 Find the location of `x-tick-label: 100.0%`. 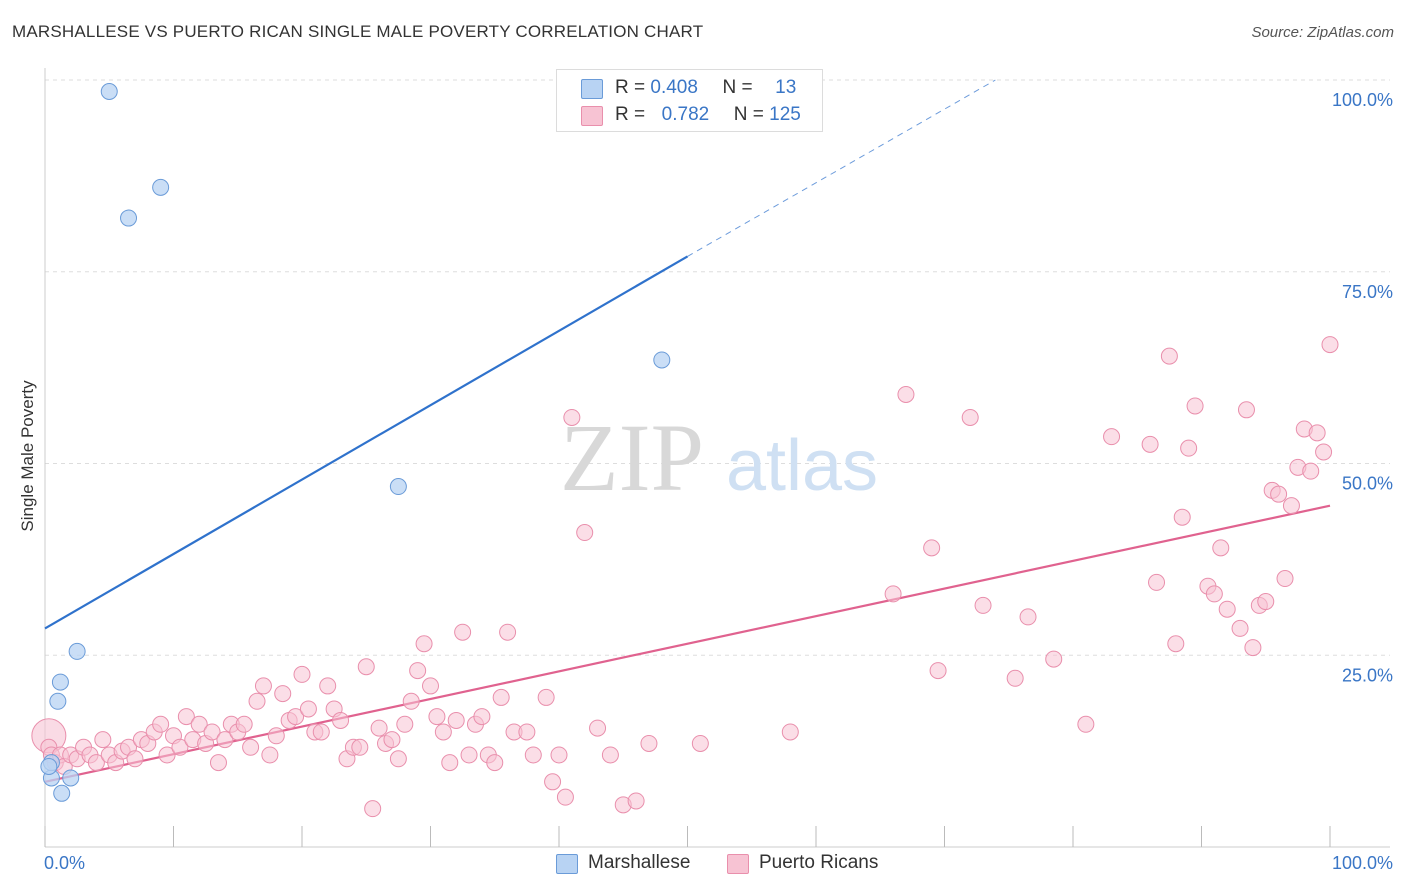

x-tick-label: 100.0% is located at coordinates (1362, 863).